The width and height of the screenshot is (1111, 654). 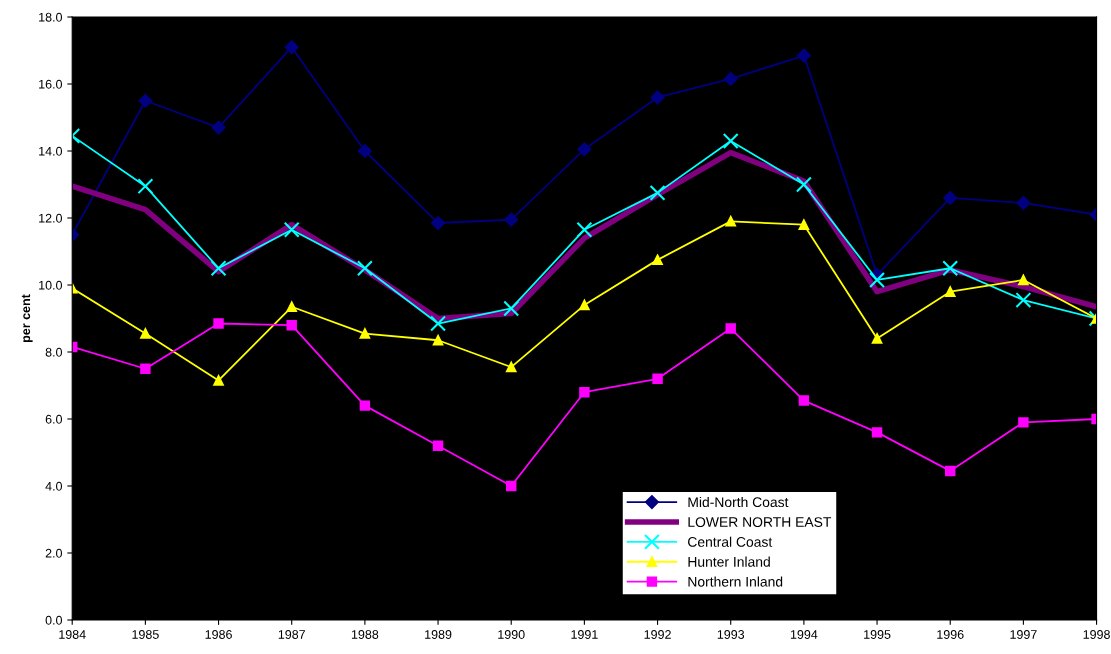 What do you see at coordinates (54, 352) in the screenshot?
I see `y-tick-label: 8.0` at bounding box center [54, 352].